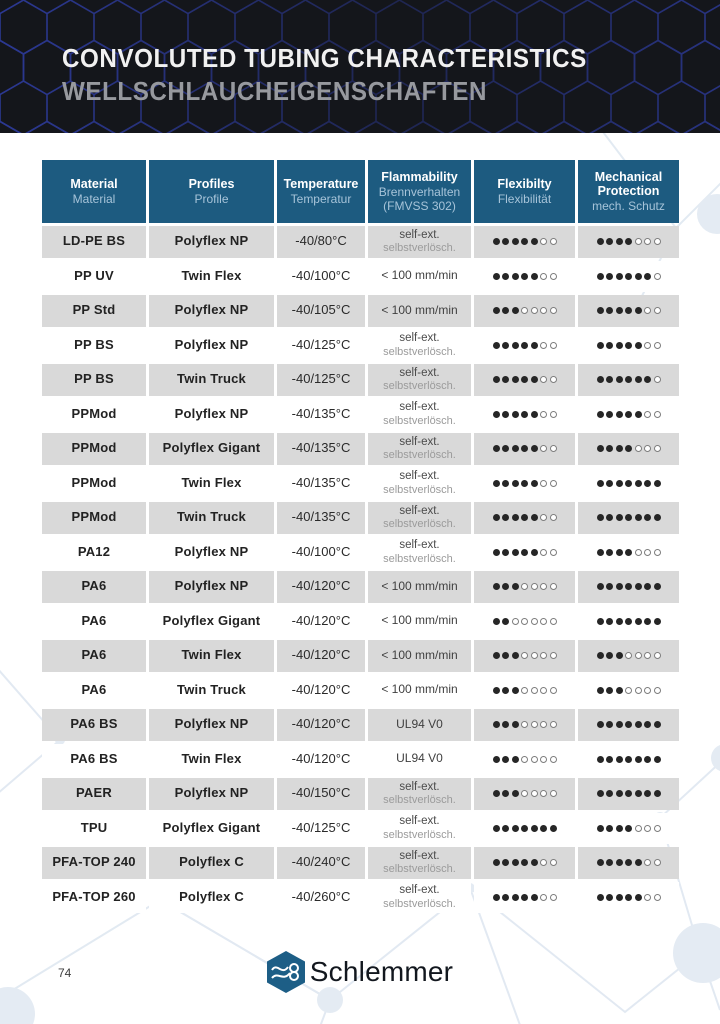  I want to click on hexagon-pattern, so click(360, 66).